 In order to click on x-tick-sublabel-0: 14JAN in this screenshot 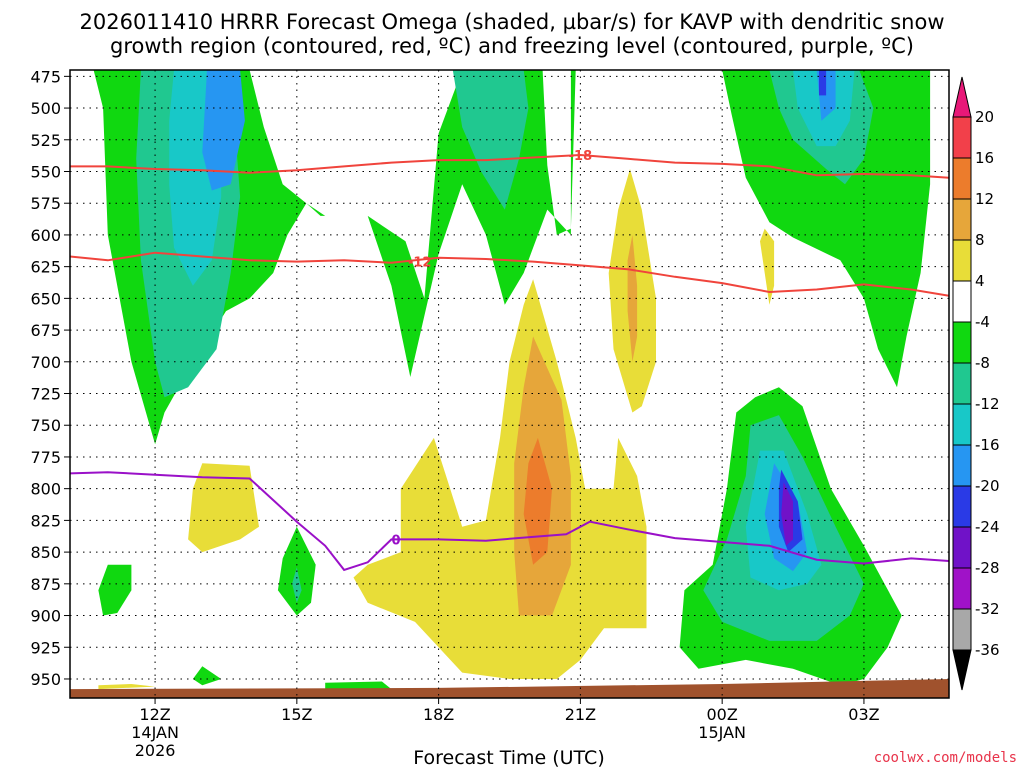, I will do `click(155, 732)`.